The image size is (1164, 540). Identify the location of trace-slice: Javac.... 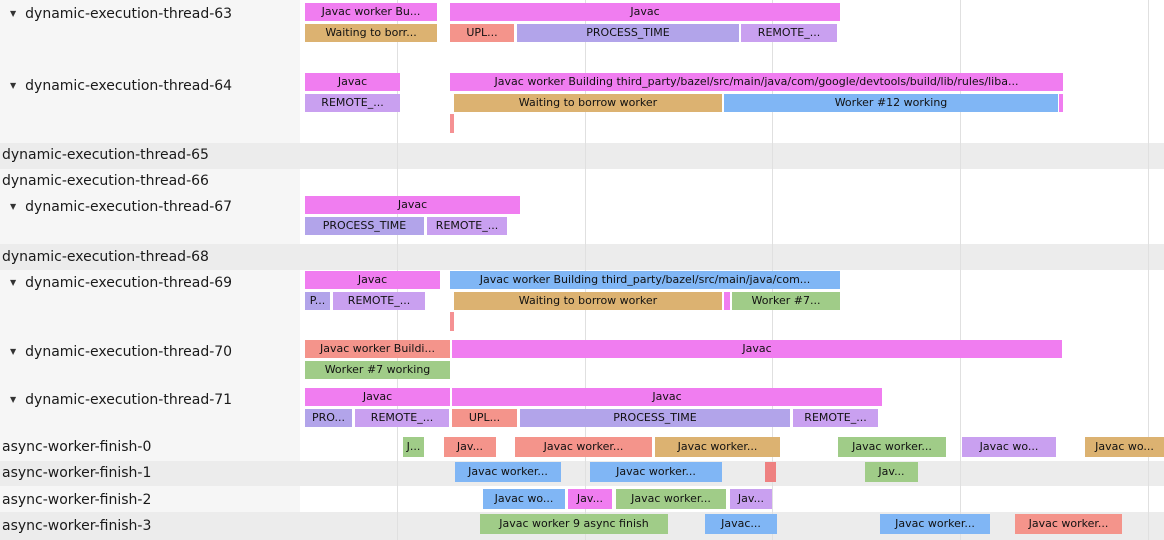
(741, 524).